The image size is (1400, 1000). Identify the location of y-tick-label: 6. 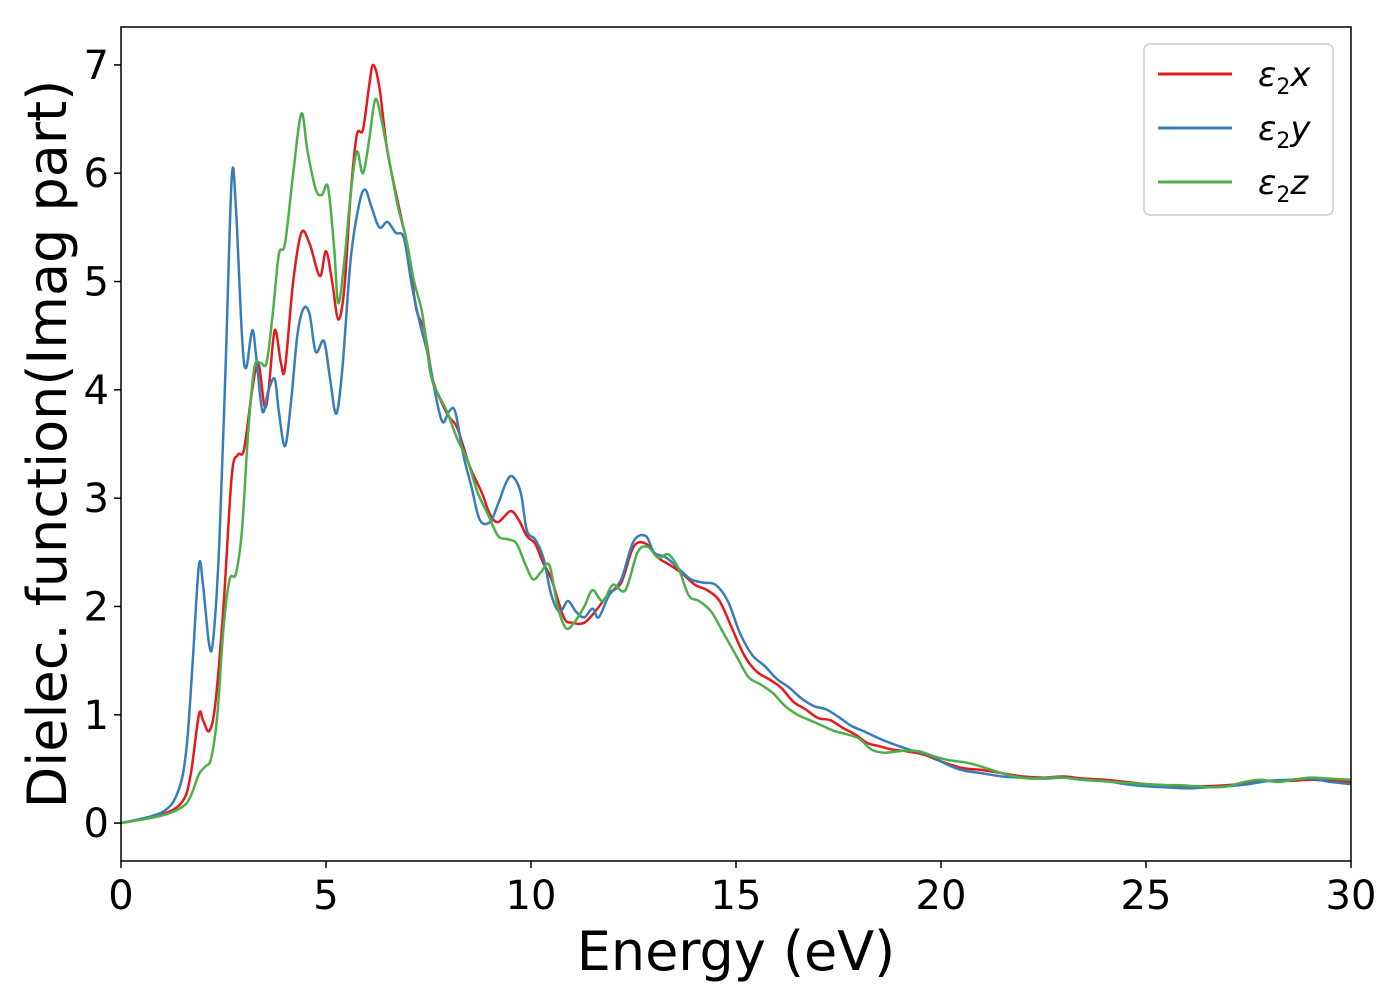
(96, 174).